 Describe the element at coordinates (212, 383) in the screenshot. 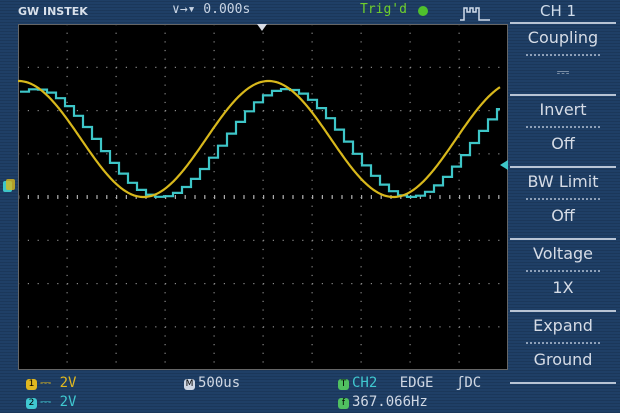

I see `timebase: M 500us` at that location.